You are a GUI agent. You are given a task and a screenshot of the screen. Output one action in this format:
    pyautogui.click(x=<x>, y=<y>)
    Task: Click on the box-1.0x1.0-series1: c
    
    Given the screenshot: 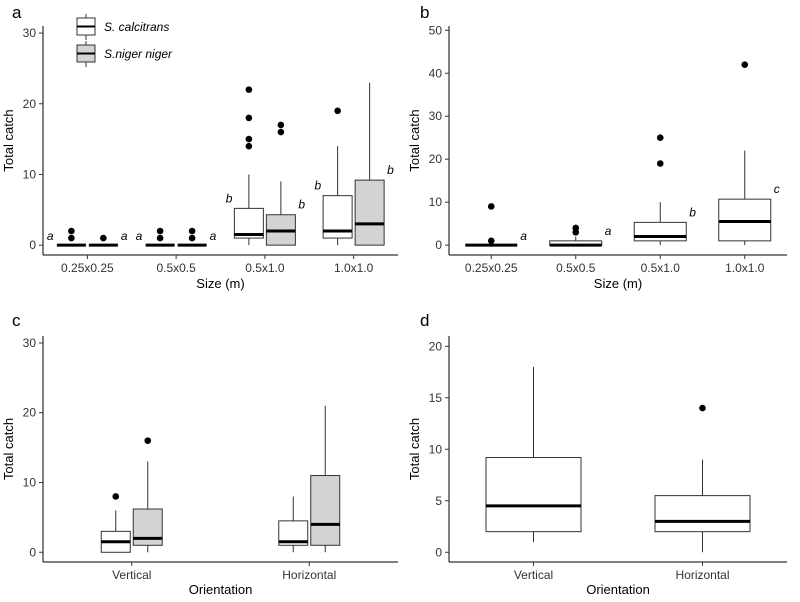 What is the action you would take?
    pyautogui.click(x=749, y=153)
    